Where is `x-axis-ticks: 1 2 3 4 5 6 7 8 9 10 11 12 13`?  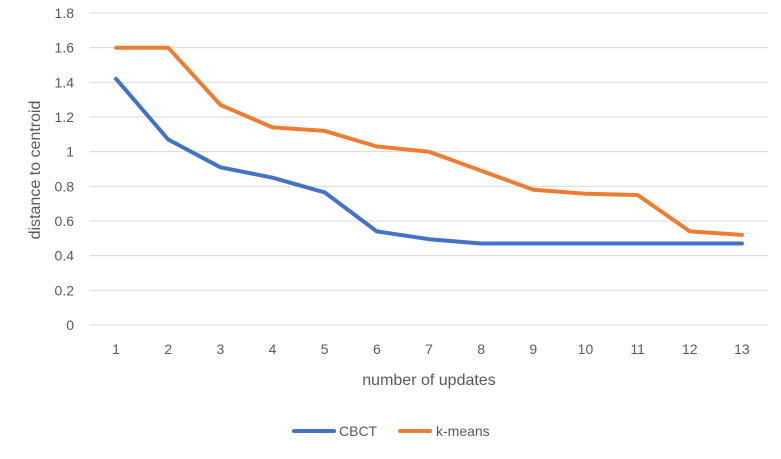 x-axis-ticks: 1 2 3 4 5 6 7 8 9 10 11 12 13 is located at coordinates (431, 349).